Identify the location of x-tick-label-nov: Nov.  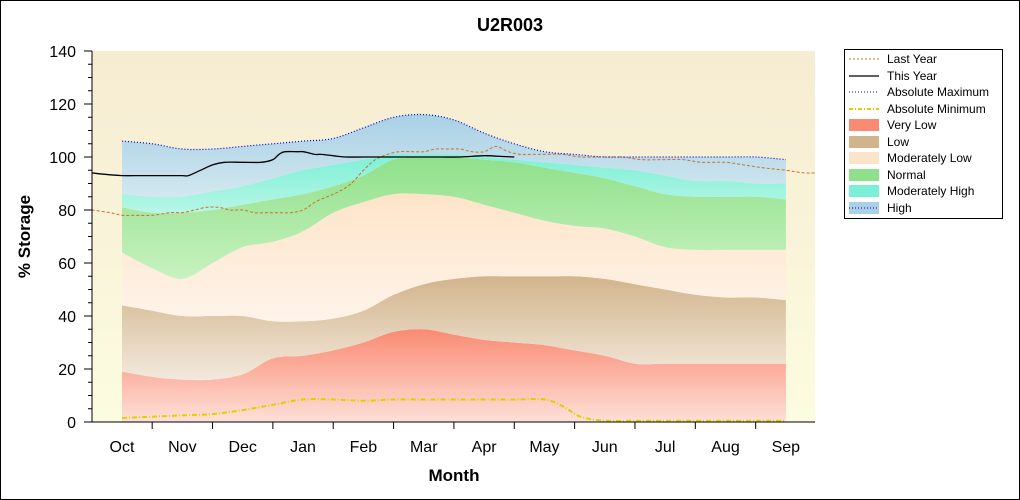
(182, 447).